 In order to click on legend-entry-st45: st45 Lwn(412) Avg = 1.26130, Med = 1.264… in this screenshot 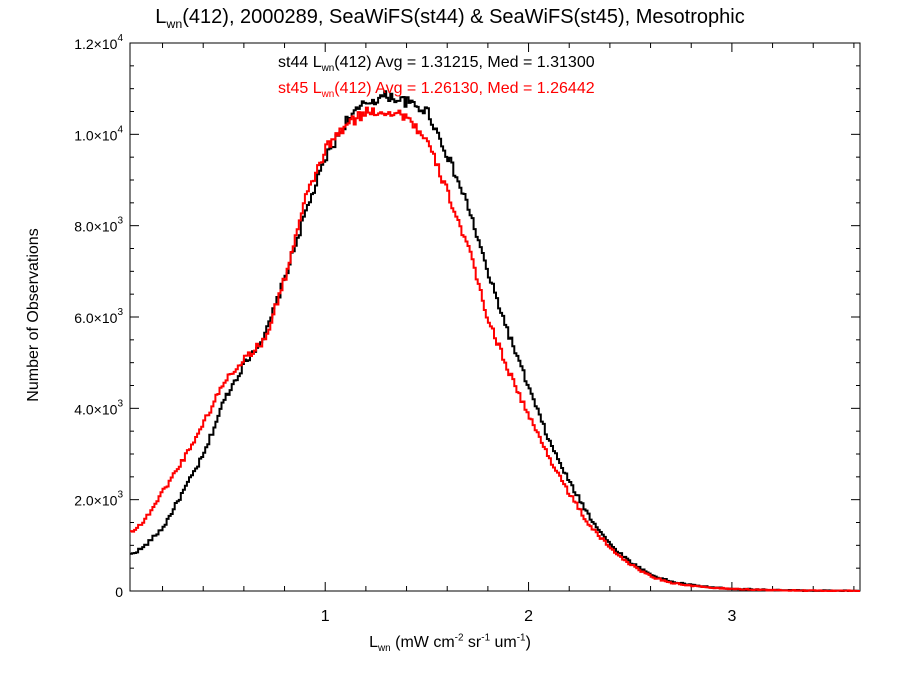, I will do `click(436, 90)`.